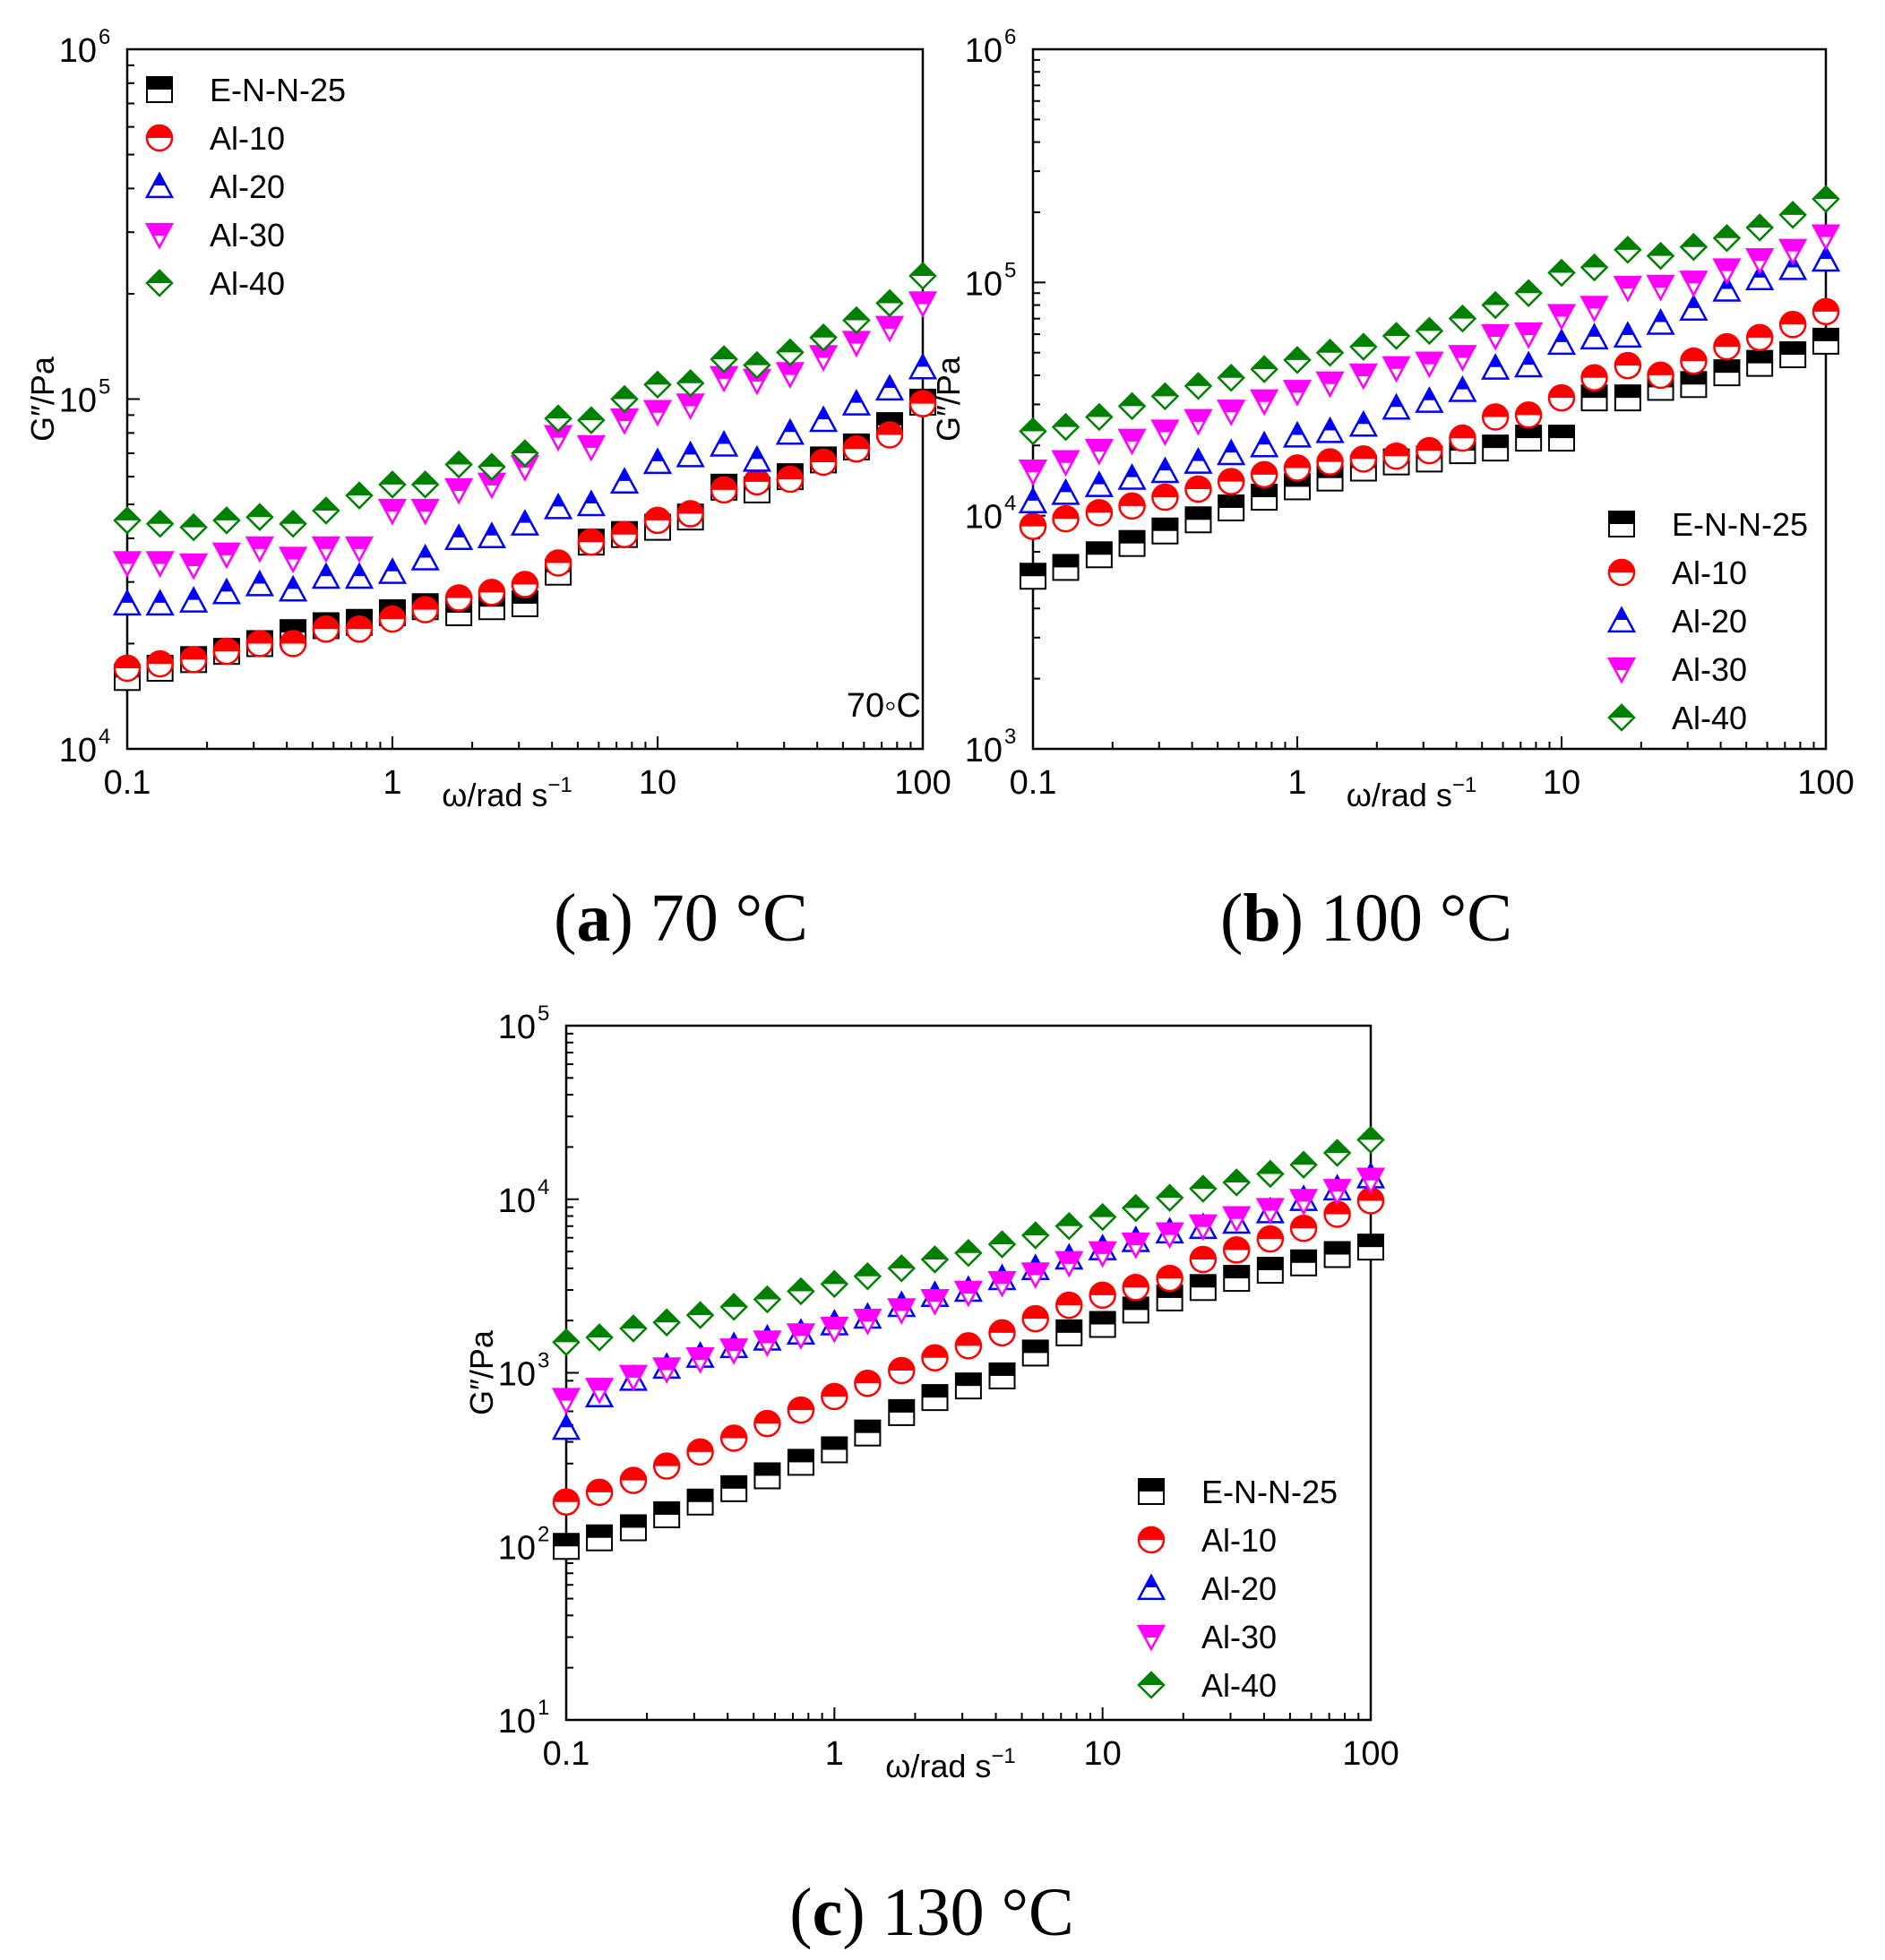 Image resolution: width=1885 pixels, height=1960 pixels. Describe the element at coordinates (1207, 1686) in the screenshot. I see `legend-item: Al-40` at that location.